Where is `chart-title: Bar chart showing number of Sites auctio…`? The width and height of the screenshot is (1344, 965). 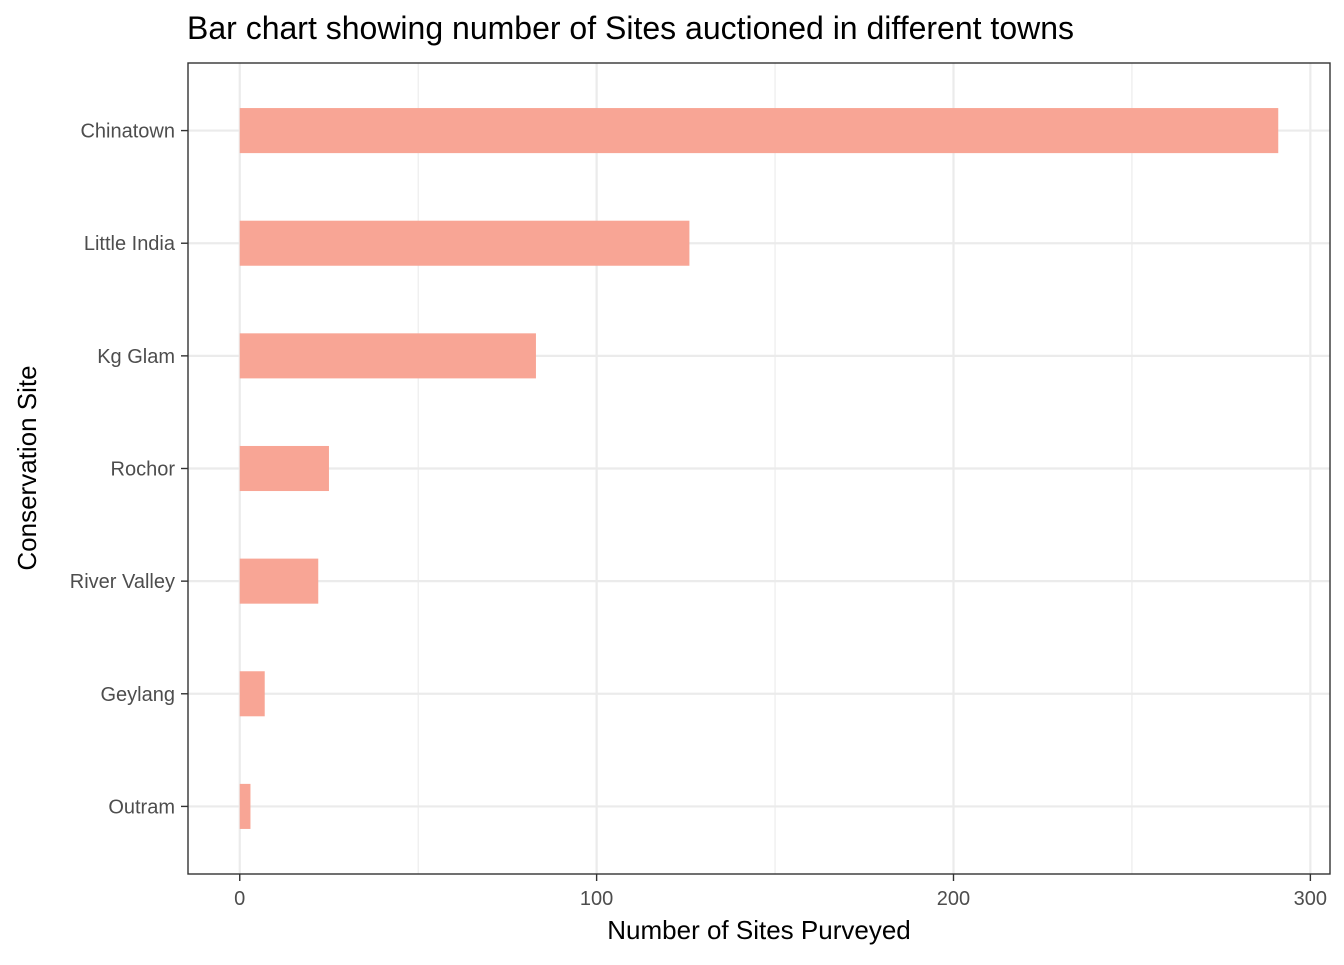
chart-title: Bar chart showing number of Sites auctio… is located at coordinates (630, 28).